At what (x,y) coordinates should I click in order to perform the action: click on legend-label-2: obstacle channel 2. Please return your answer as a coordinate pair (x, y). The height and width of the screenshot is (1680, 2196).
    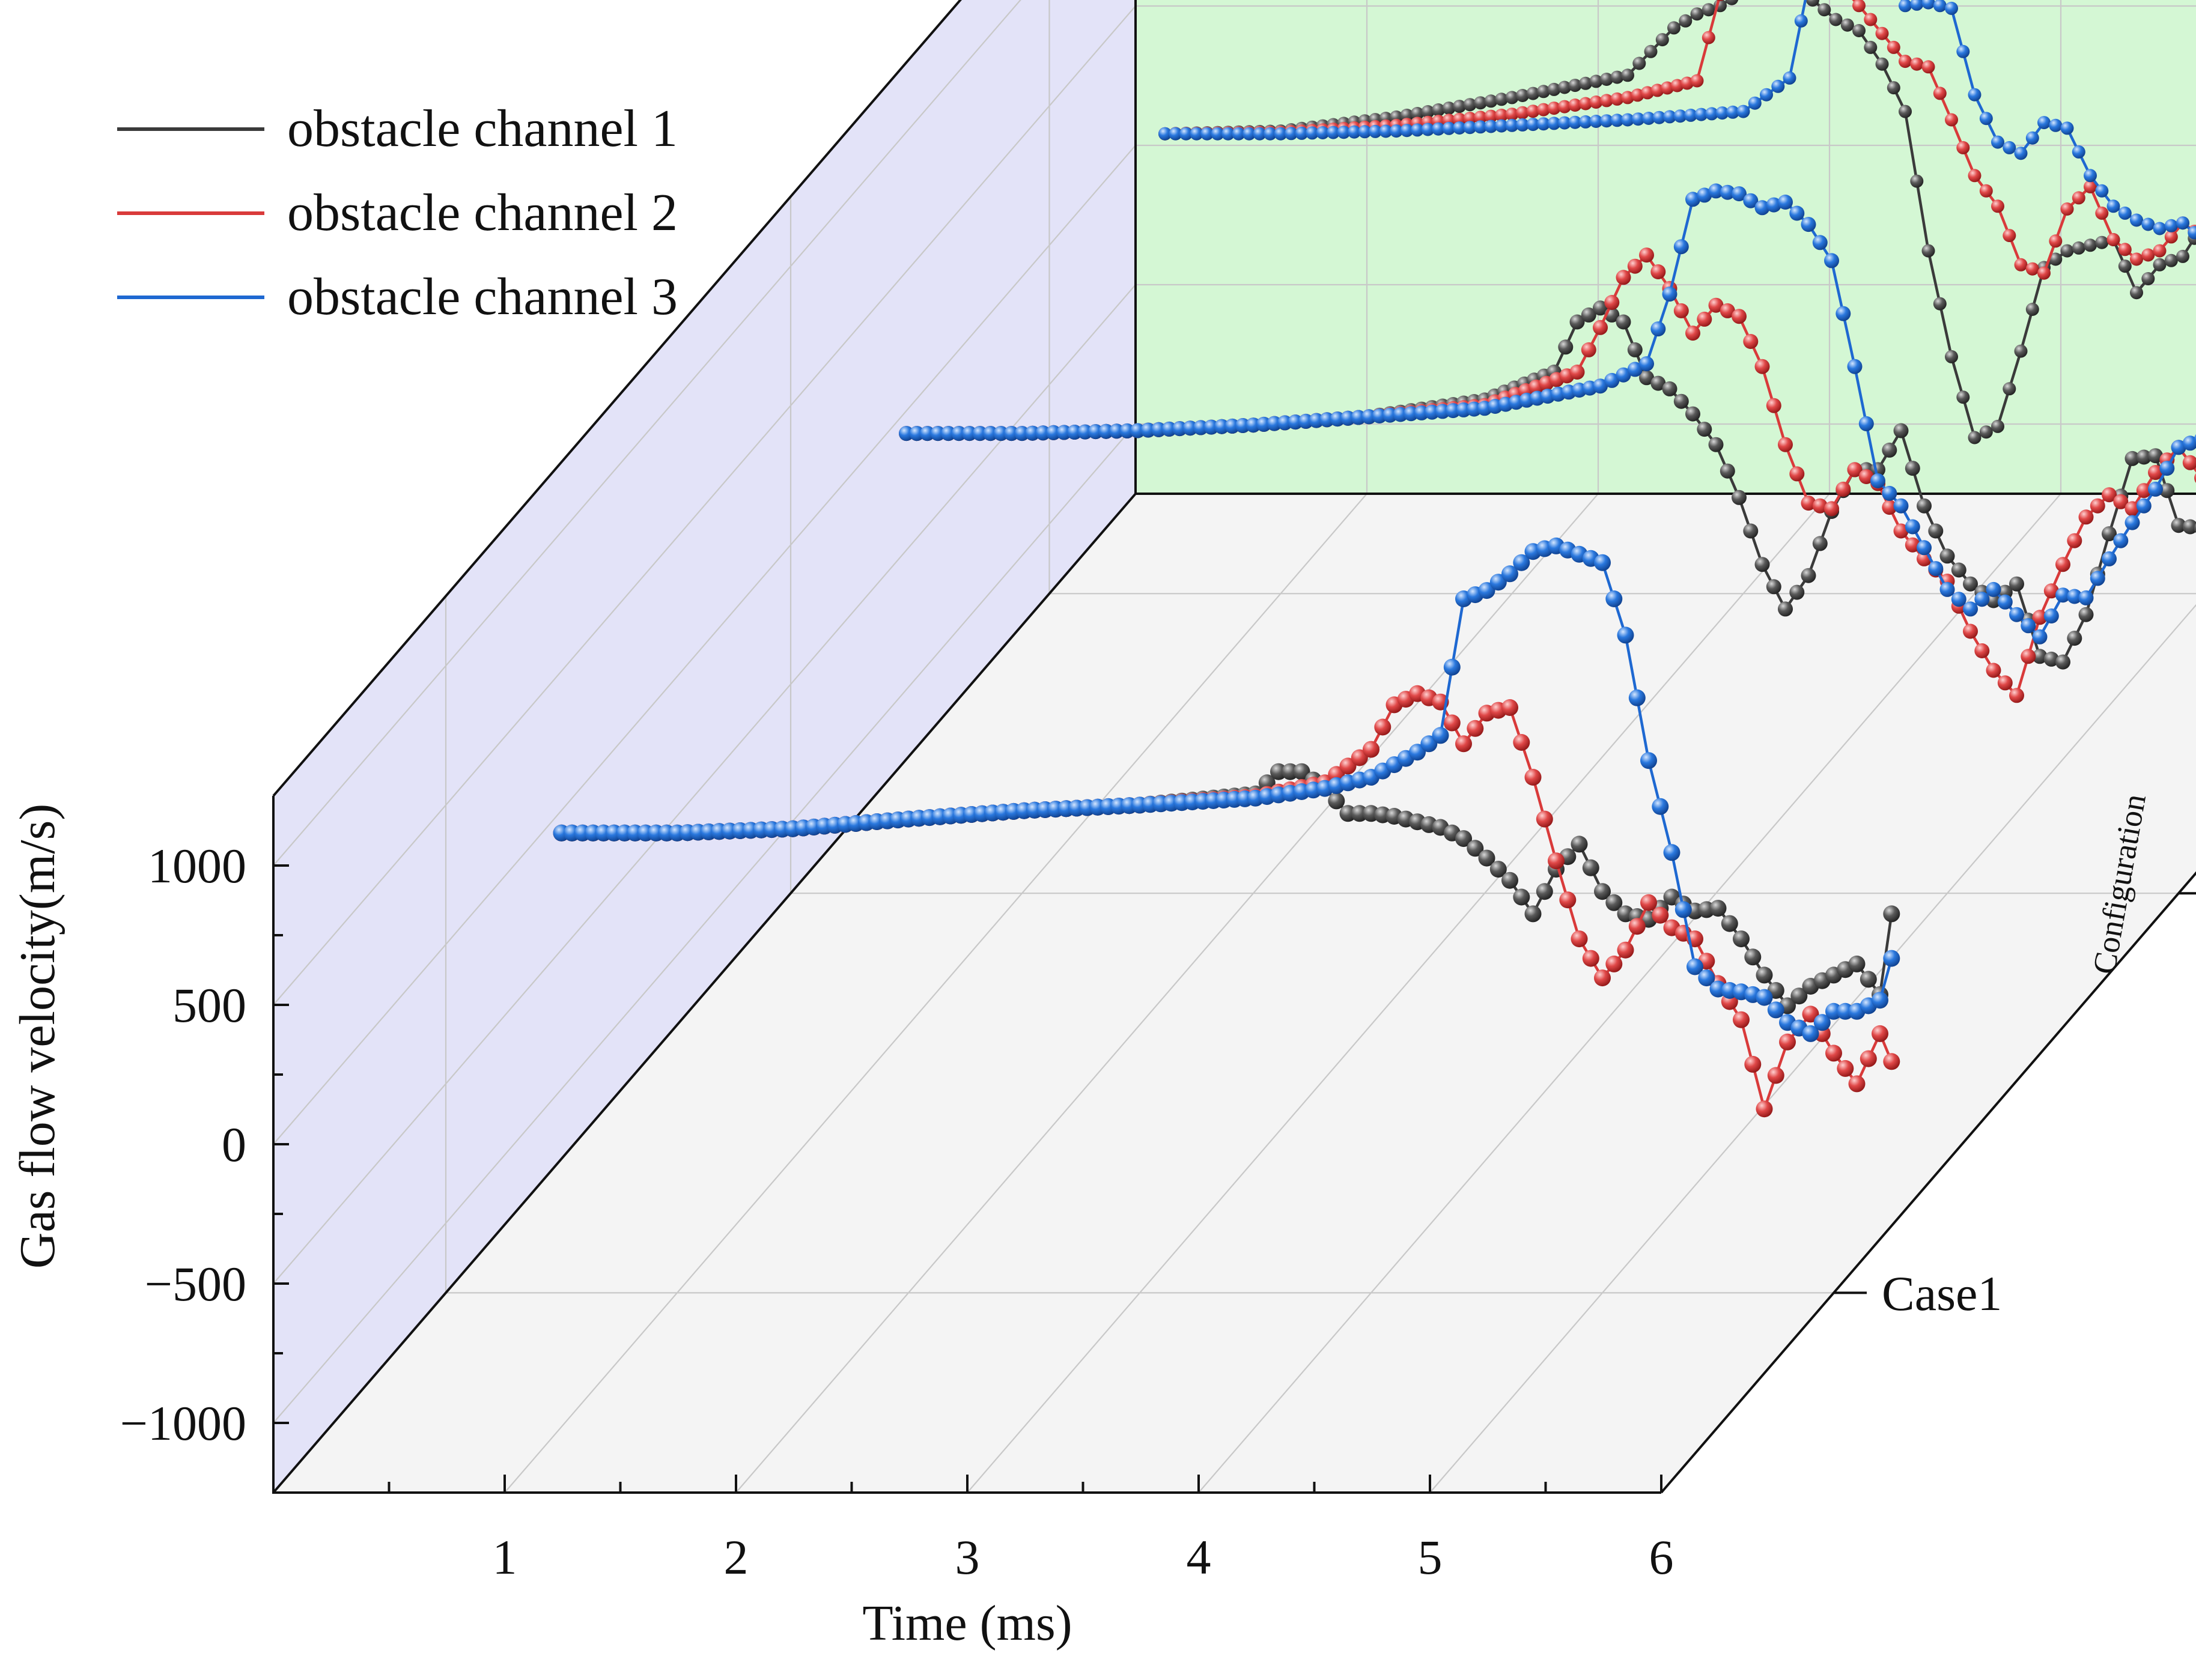
    Looking at the image, I should click on (483, 213).